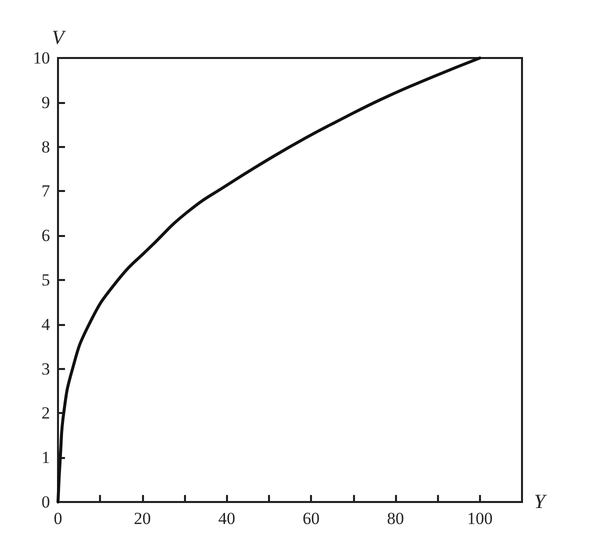 This screenshot has height=560, width=600. I want to click on y-tick-label: 0, so click(46, 502).